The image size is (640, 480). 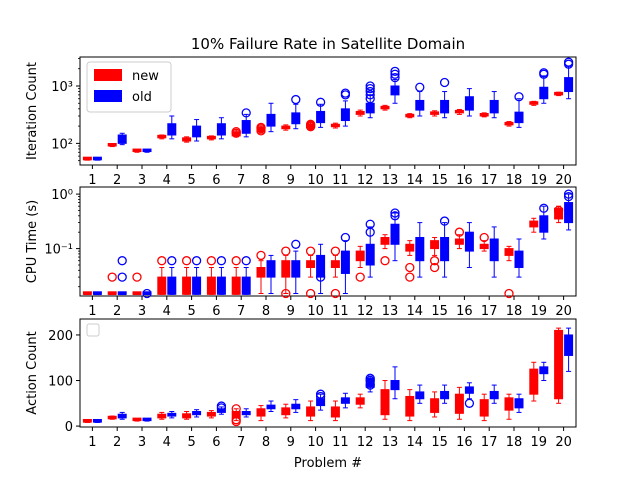 What do you see at coordinates (142, 97) in the screenshot?
I see `legend-label-old: old` at bounding box center [142, 97].